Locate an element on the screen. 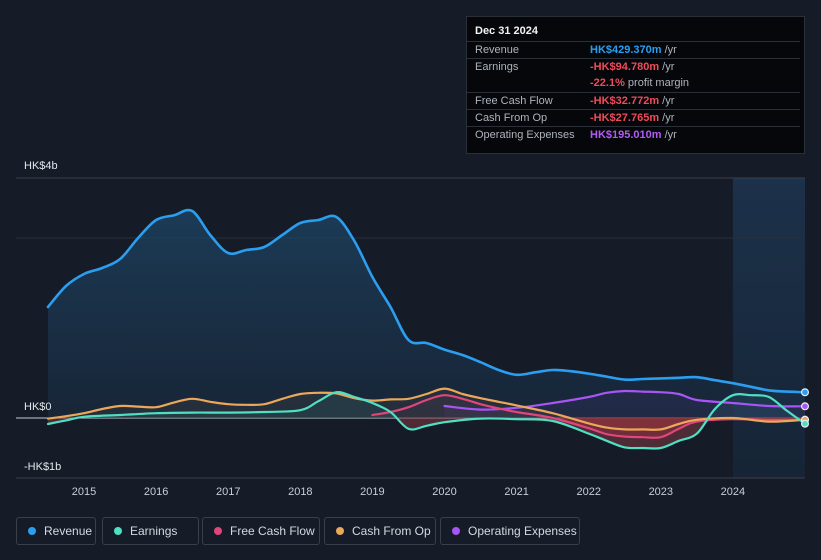 The height and width of the screenshot is (560, 821). legend-item-earnings: Earnings is located at coordinates (150, 531).